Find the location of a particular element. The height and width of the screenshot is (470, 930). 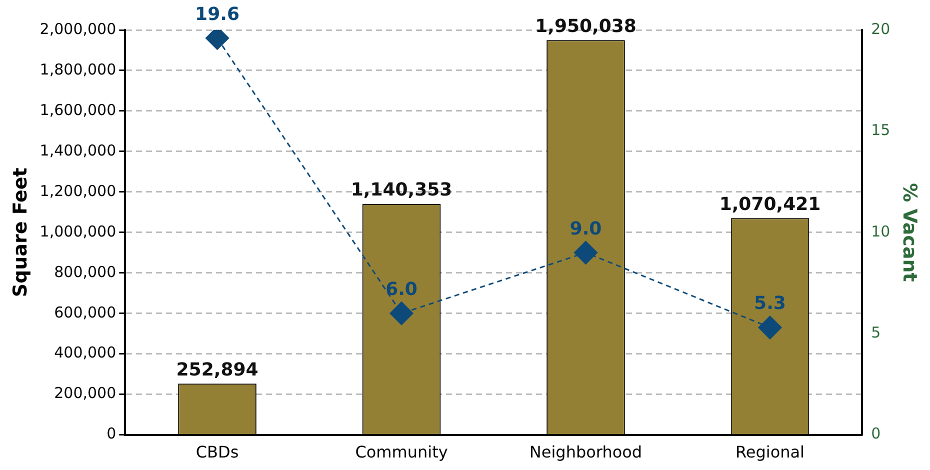

y2-tick-label: 20 is located at coordinates (880, 29).